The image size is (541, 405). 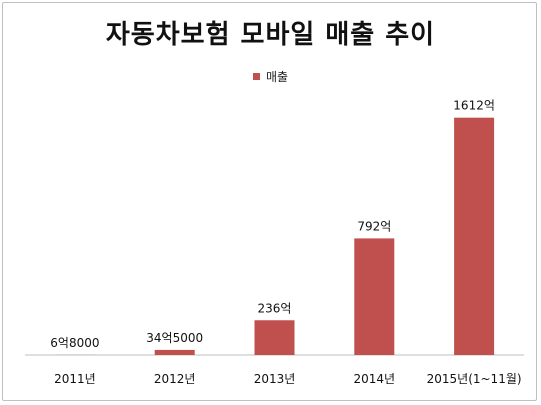 What do you see at coordinates (277, 77) in the screenshot?
I see `legend-label: 매출` at bounding box center [277, 77].